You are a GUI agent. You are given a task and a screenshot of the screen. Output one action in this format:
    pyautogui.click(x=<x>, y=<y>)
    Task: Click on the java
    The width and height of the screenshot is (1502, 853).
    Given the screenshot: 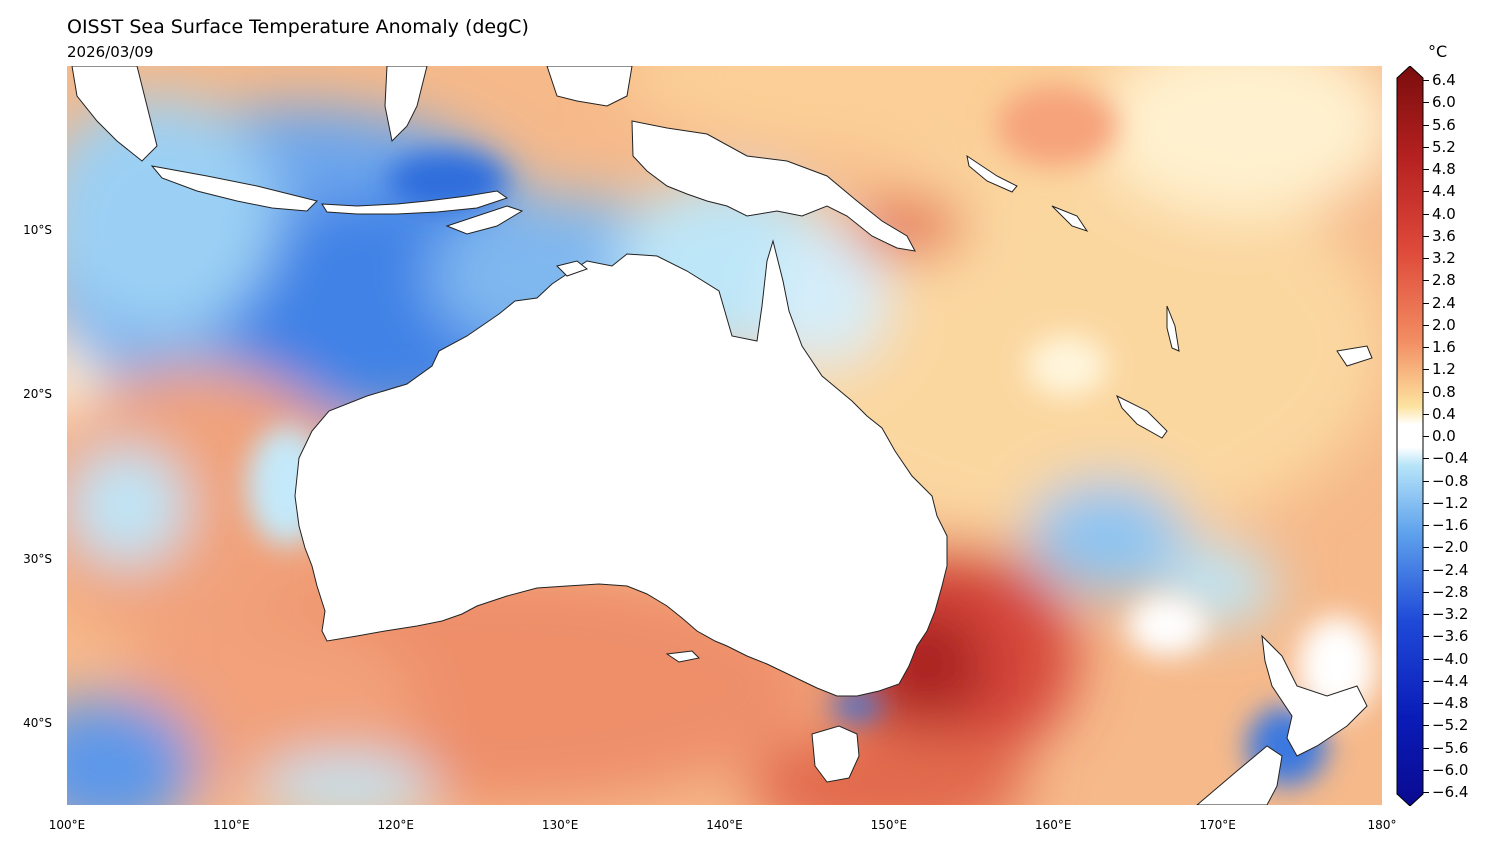 What is the action you would take?
    pyautogui.click(x=234, y=188)
    